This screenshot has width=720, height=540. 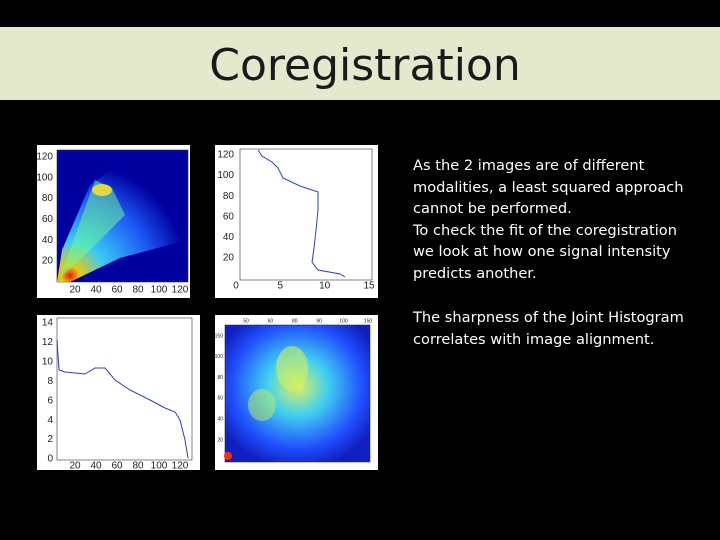 I want to click on text-line: The sharpness of the Joint Histogram, so click(x=548, y=317).